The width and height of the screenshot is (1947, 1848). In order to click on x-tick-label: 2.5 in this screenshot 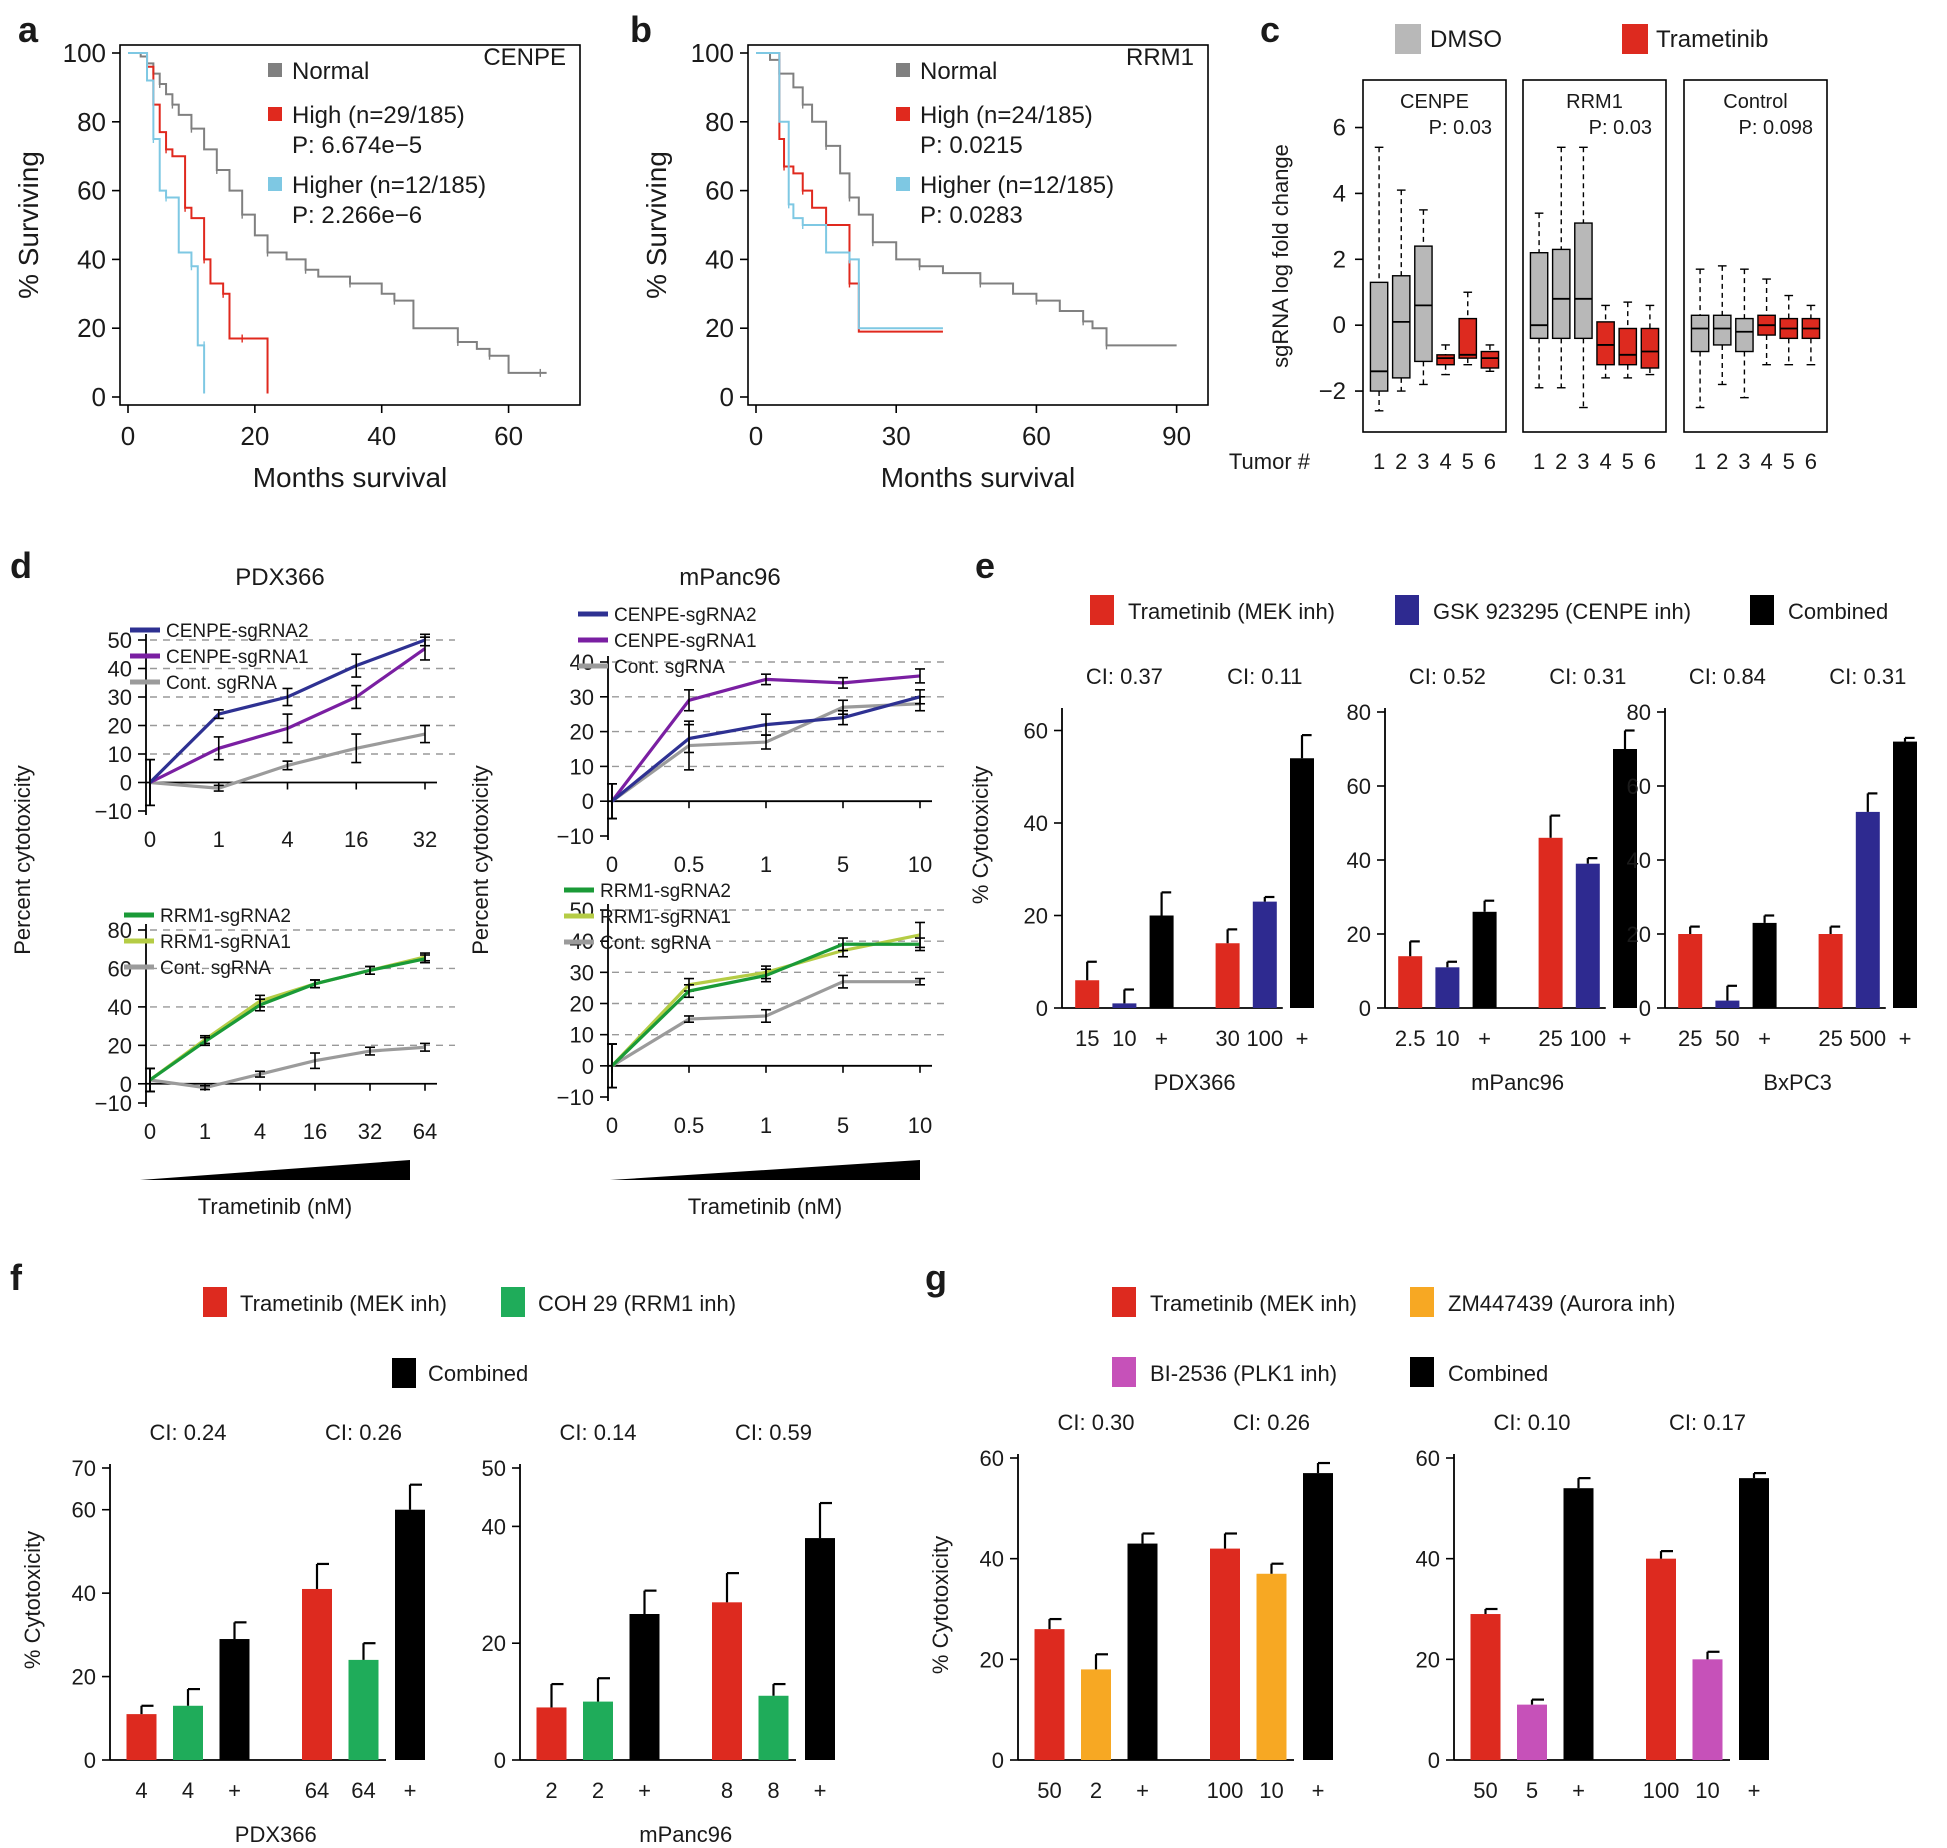, I will do `click(1410, 1038)`.